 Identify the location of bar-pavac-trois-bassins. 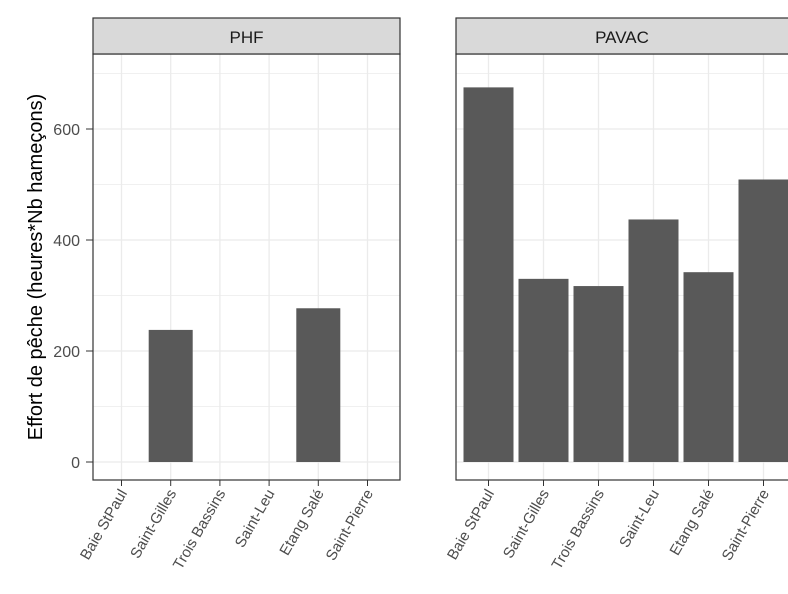
(599, 374).